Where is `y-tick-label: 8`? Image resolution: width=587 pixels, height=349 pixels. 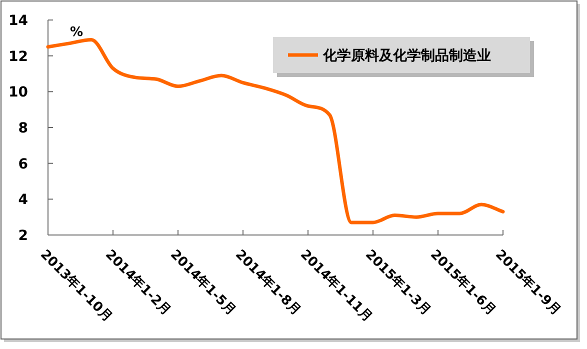 y-tick-label: 8 is located at coordinates (23, 128).